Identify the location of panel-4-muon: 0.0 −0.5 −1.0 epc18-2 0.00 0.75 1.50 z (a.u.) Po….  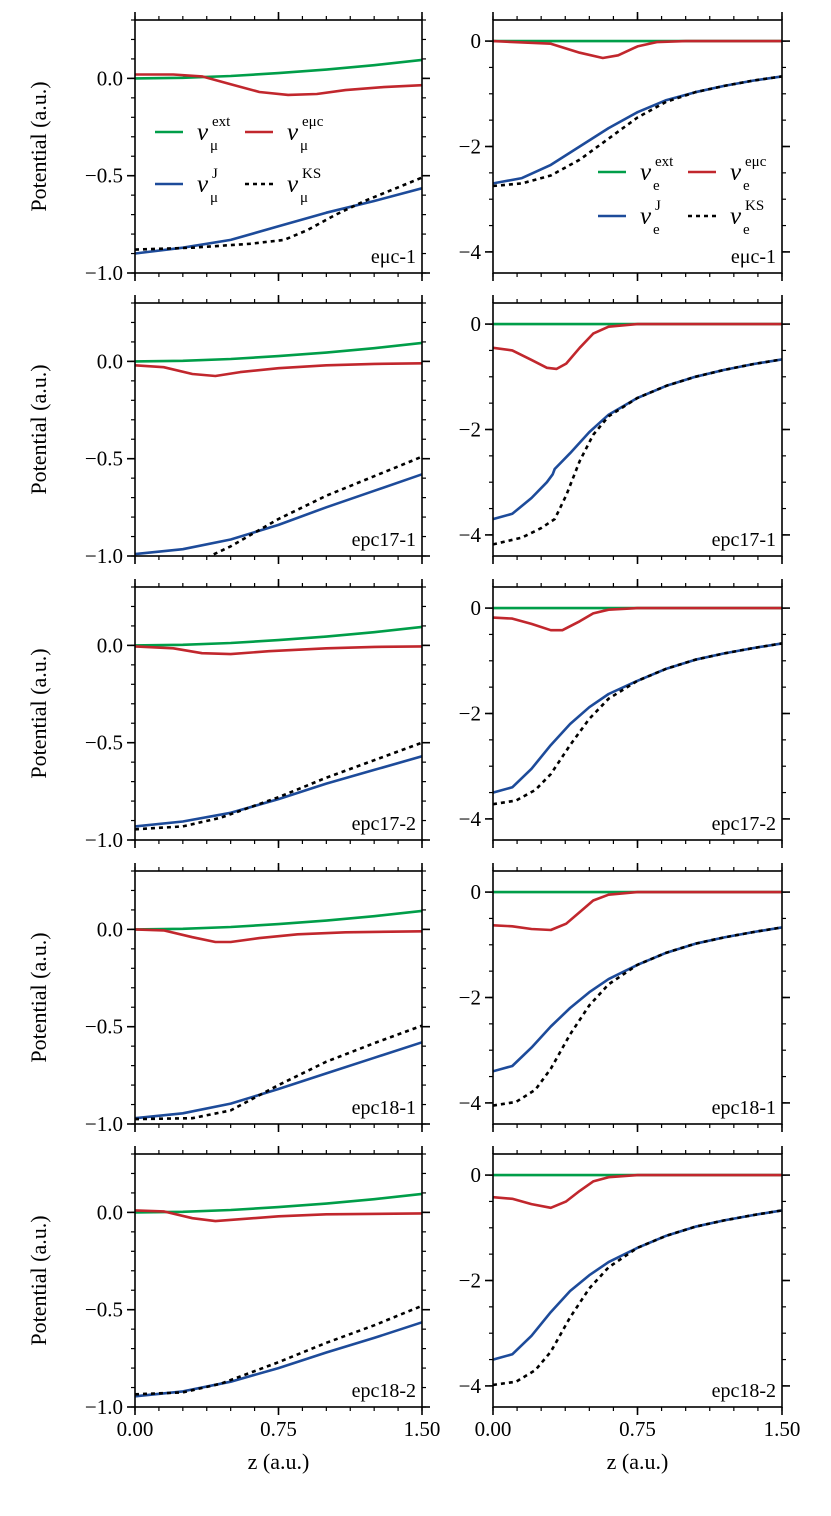
(233, 1310).